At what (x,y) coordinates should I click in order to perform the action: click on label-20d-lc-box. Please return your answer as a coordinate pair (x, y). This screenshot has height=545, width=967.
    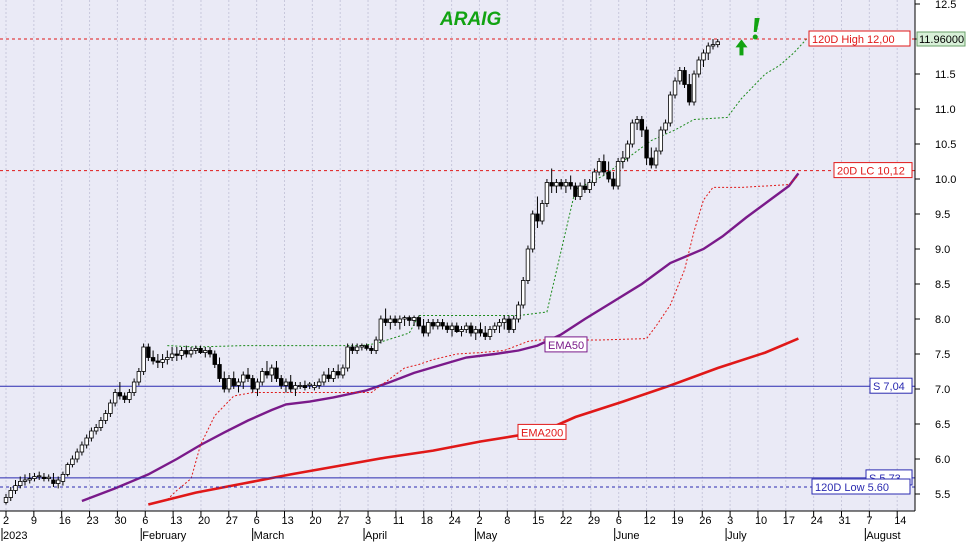
    Looking at the image, I should click on (873, 170).